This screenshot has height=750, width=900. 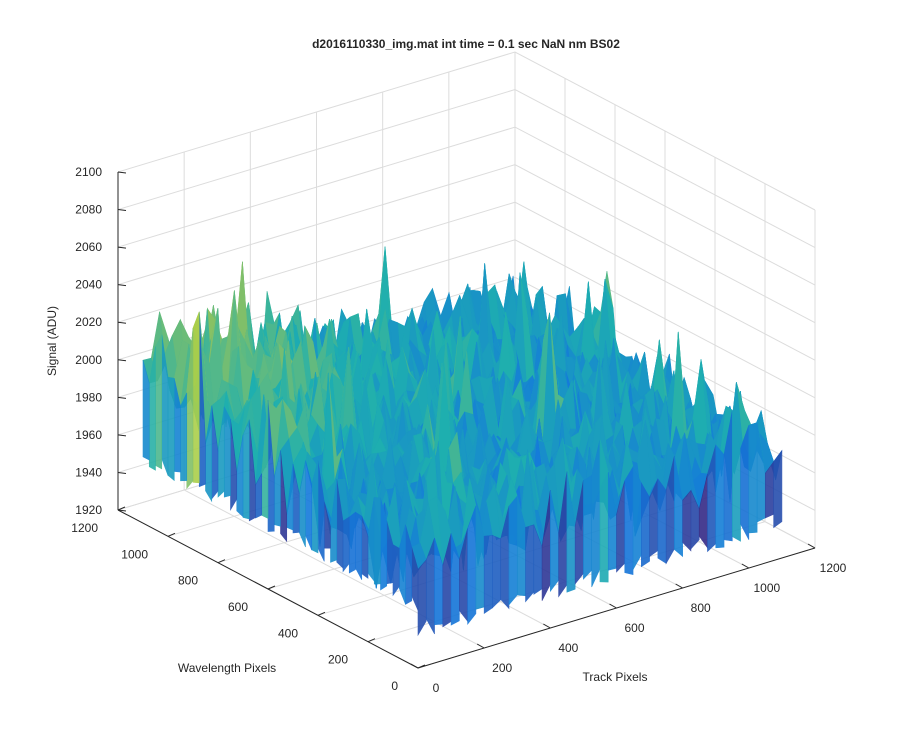 I want to click on x-tick-label: 1200, so click(x=833, y=568).